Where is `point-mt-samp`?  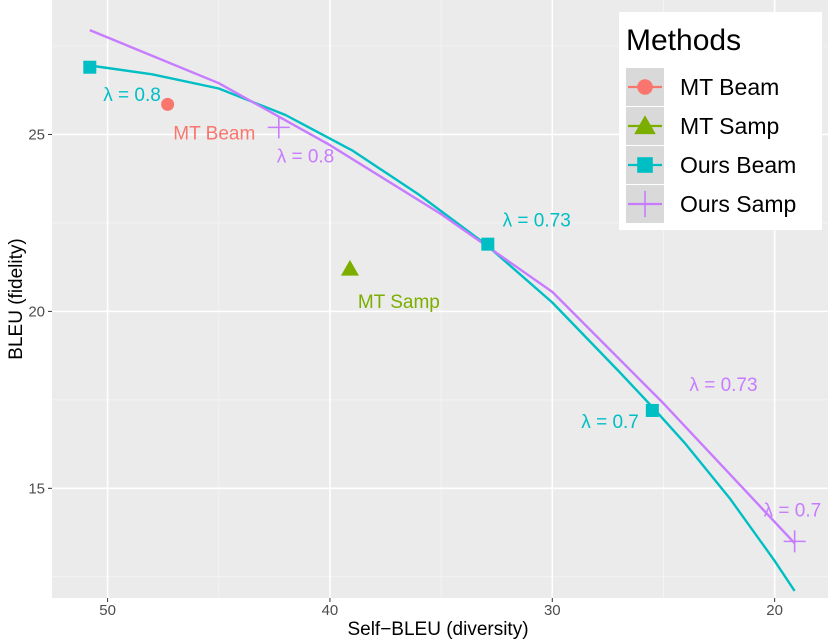
point-mt-samp is located at coordinates (349, 267).